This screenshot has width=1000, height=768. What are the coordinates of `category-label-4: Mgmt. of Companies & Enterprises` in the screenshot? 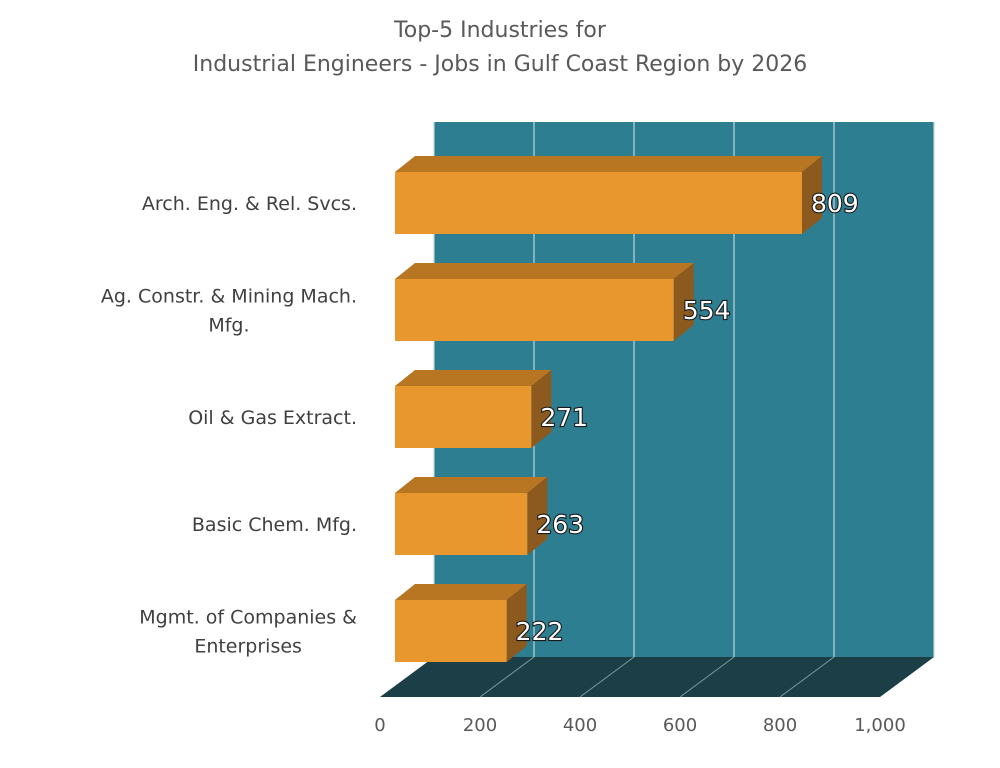 It's located at (248, 632).